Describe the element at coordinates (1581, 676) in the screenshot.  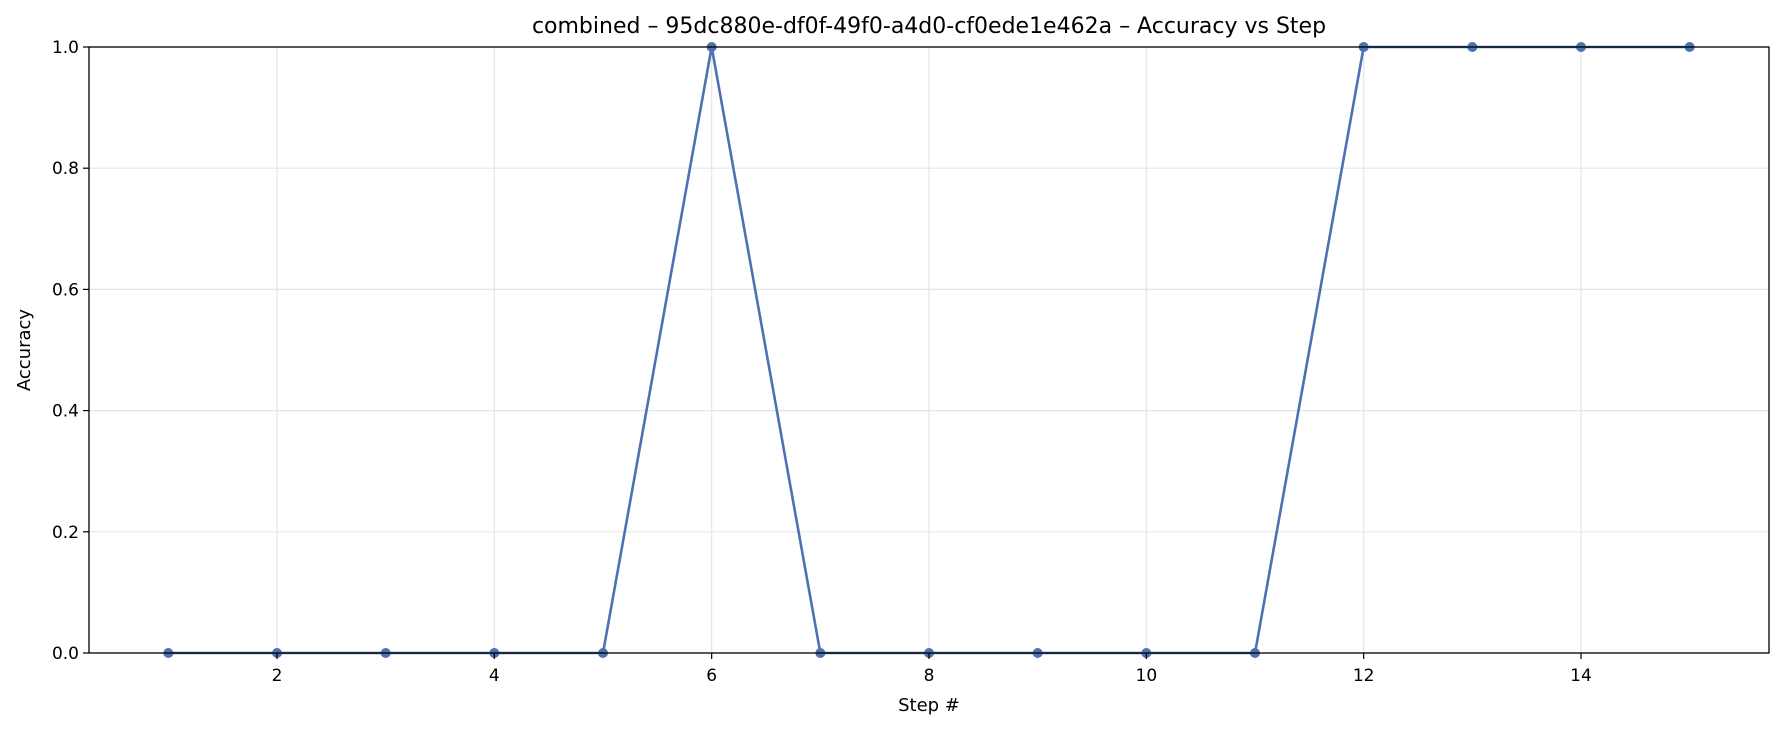
I see `x-tick-label-14: 14` at that location.